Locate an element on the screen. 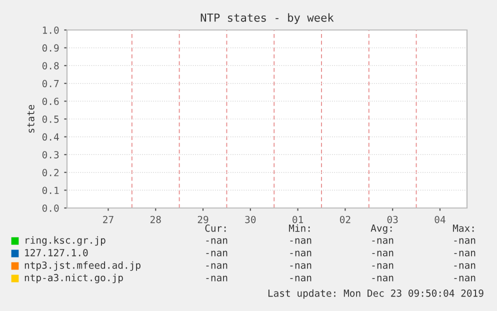 The image size is (497, 311). legend-label: ntp-a3.nict.go.jp is located at coordinates (73, 279).